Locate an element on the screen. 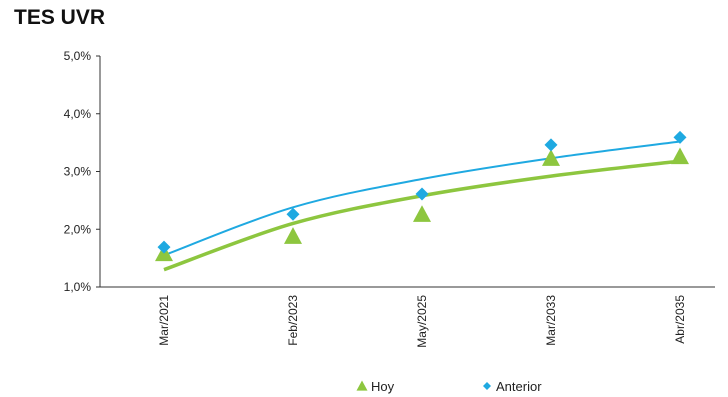 The height and width of the screenshot is (397, 728). y-tick-label: 2,0% is located at coordinates (78, 229).